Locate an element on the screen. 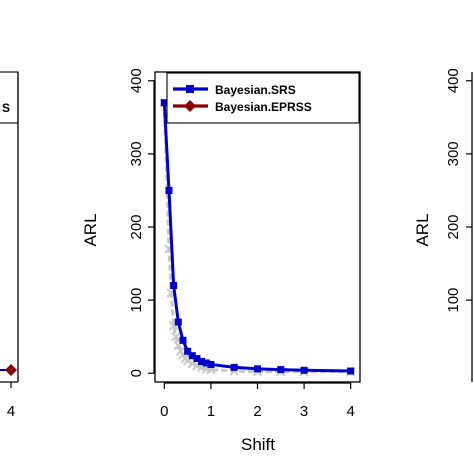  left-panel: S 4 is located at coordinates (9, 245).